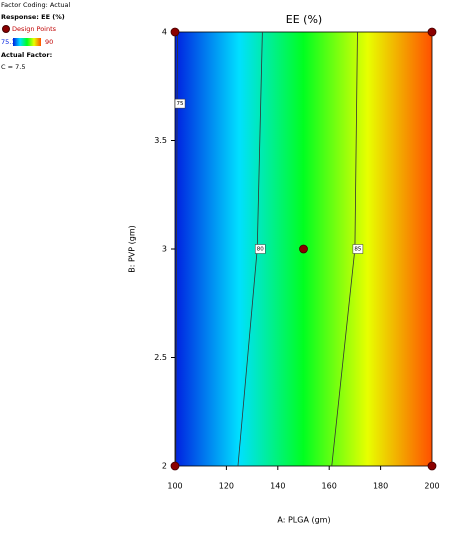  Describe the element at coordinates (6, 29) in the screenshot. I see `legend-marker` at that location.